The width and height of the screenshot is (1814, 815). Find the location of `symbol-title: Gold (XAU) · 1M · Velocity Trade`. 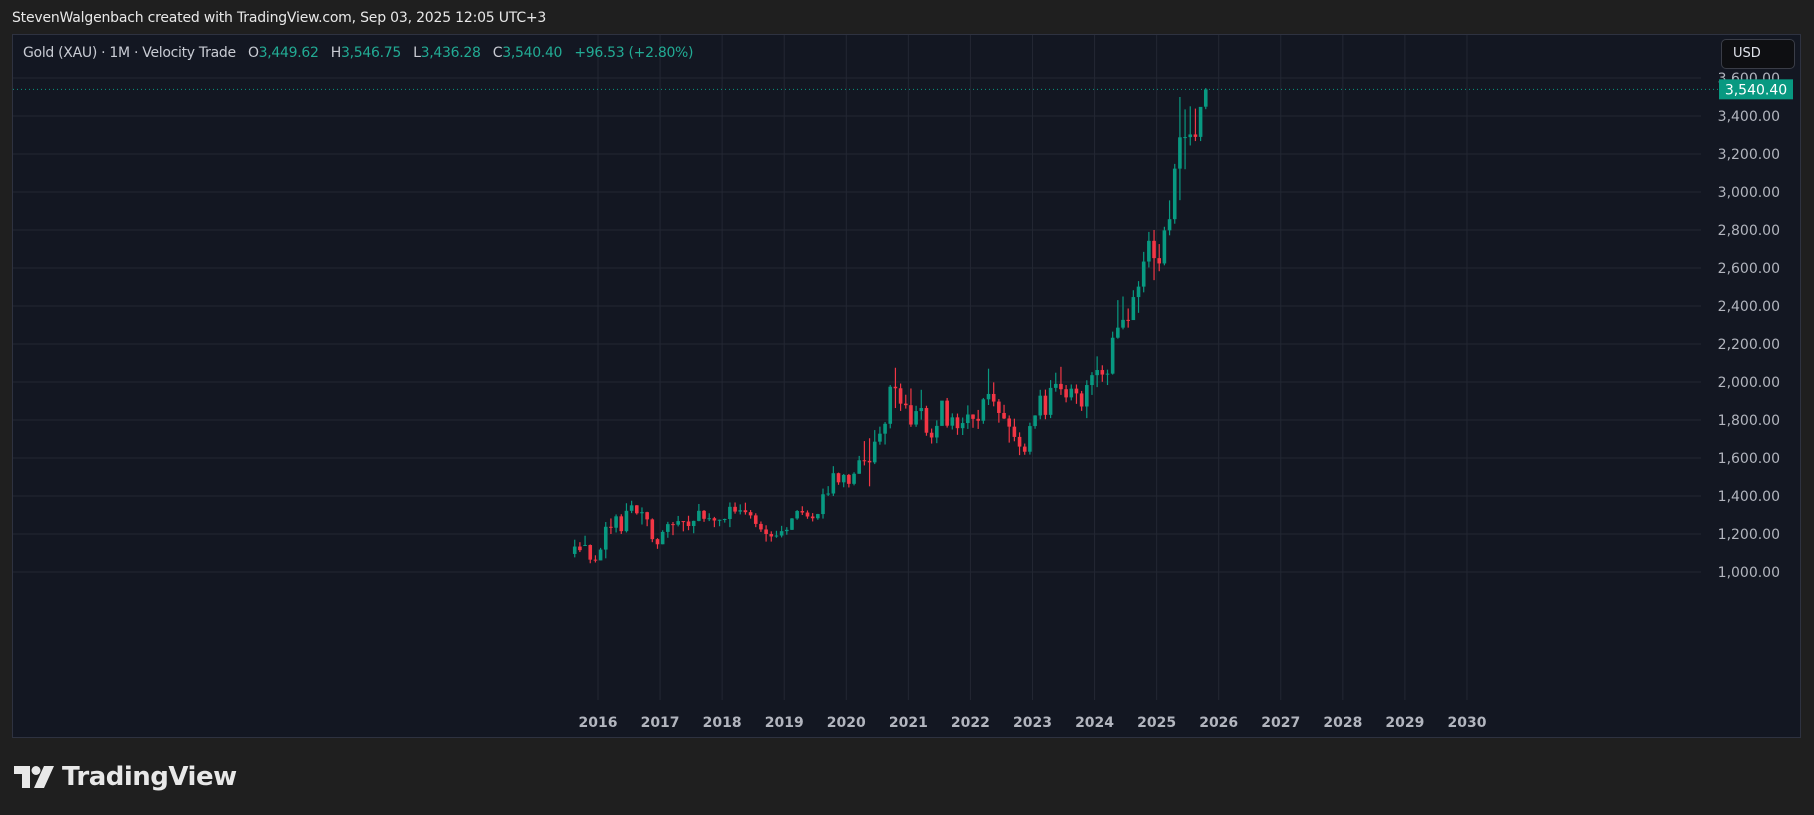

symbol-title: Gold (XAU) · 1M · Velocity Trade is located at coordinates (129, 53).